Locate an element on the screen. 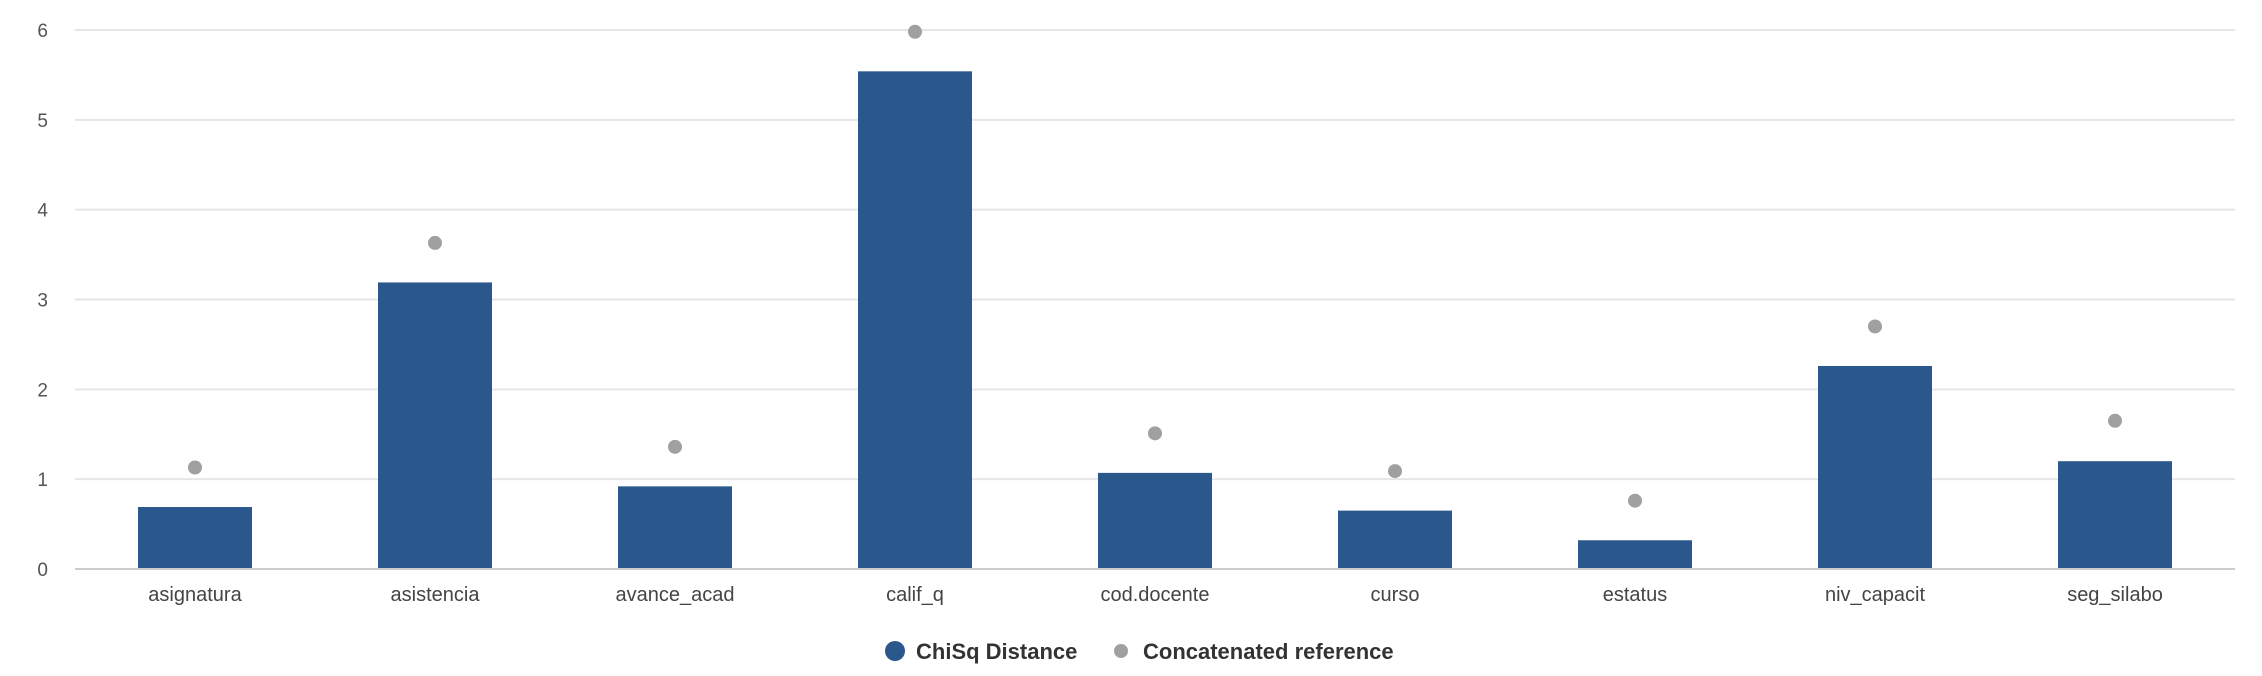 Image resolution: width=2262 pixels, height=676 pixels. point-niv_capacit is located at coordinates (1875, 326).